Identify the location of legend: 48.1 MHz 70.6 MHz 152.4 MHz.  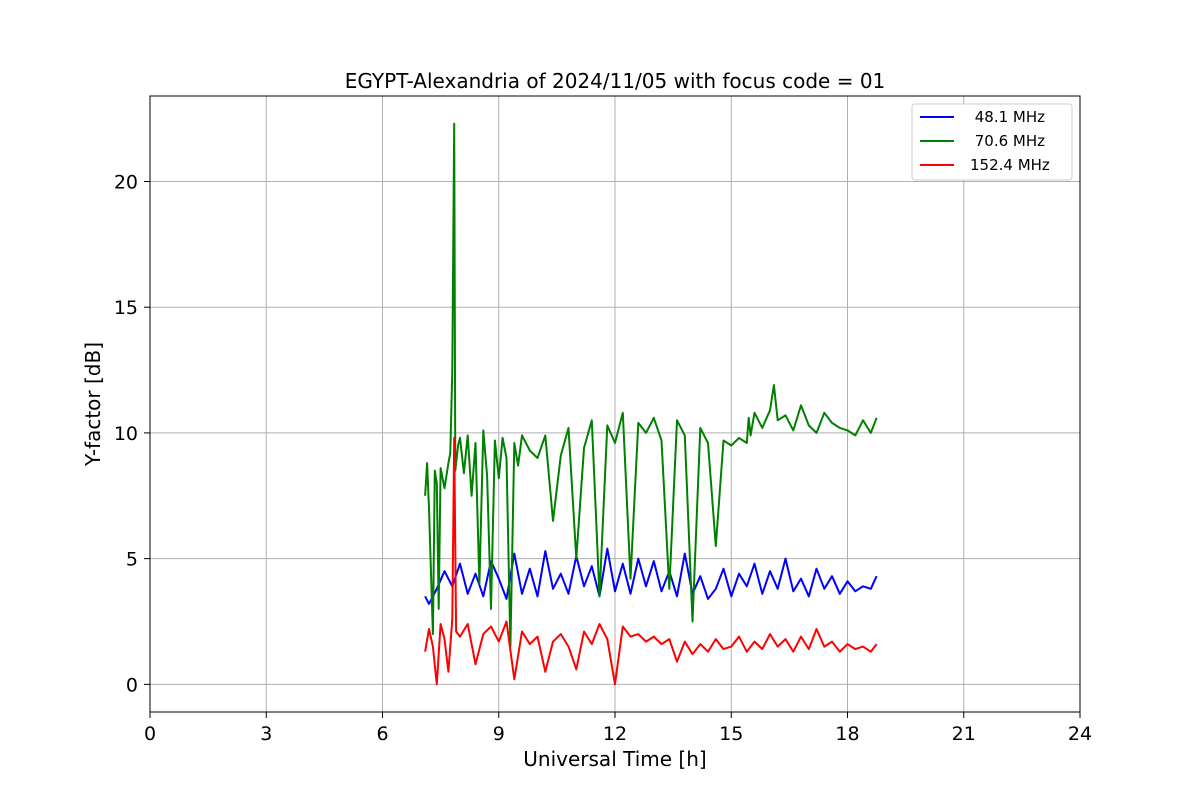
(992, 142).